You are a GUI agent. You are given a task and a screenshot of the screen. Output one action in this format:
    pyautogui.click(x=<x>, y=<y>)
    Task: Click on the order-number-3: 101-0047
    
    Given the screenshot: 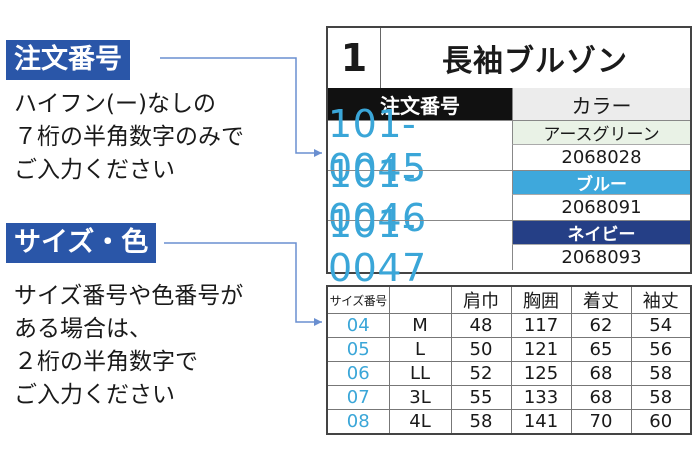 What is the action you would take?
    pyautogui.click(x=420, y=246)
    